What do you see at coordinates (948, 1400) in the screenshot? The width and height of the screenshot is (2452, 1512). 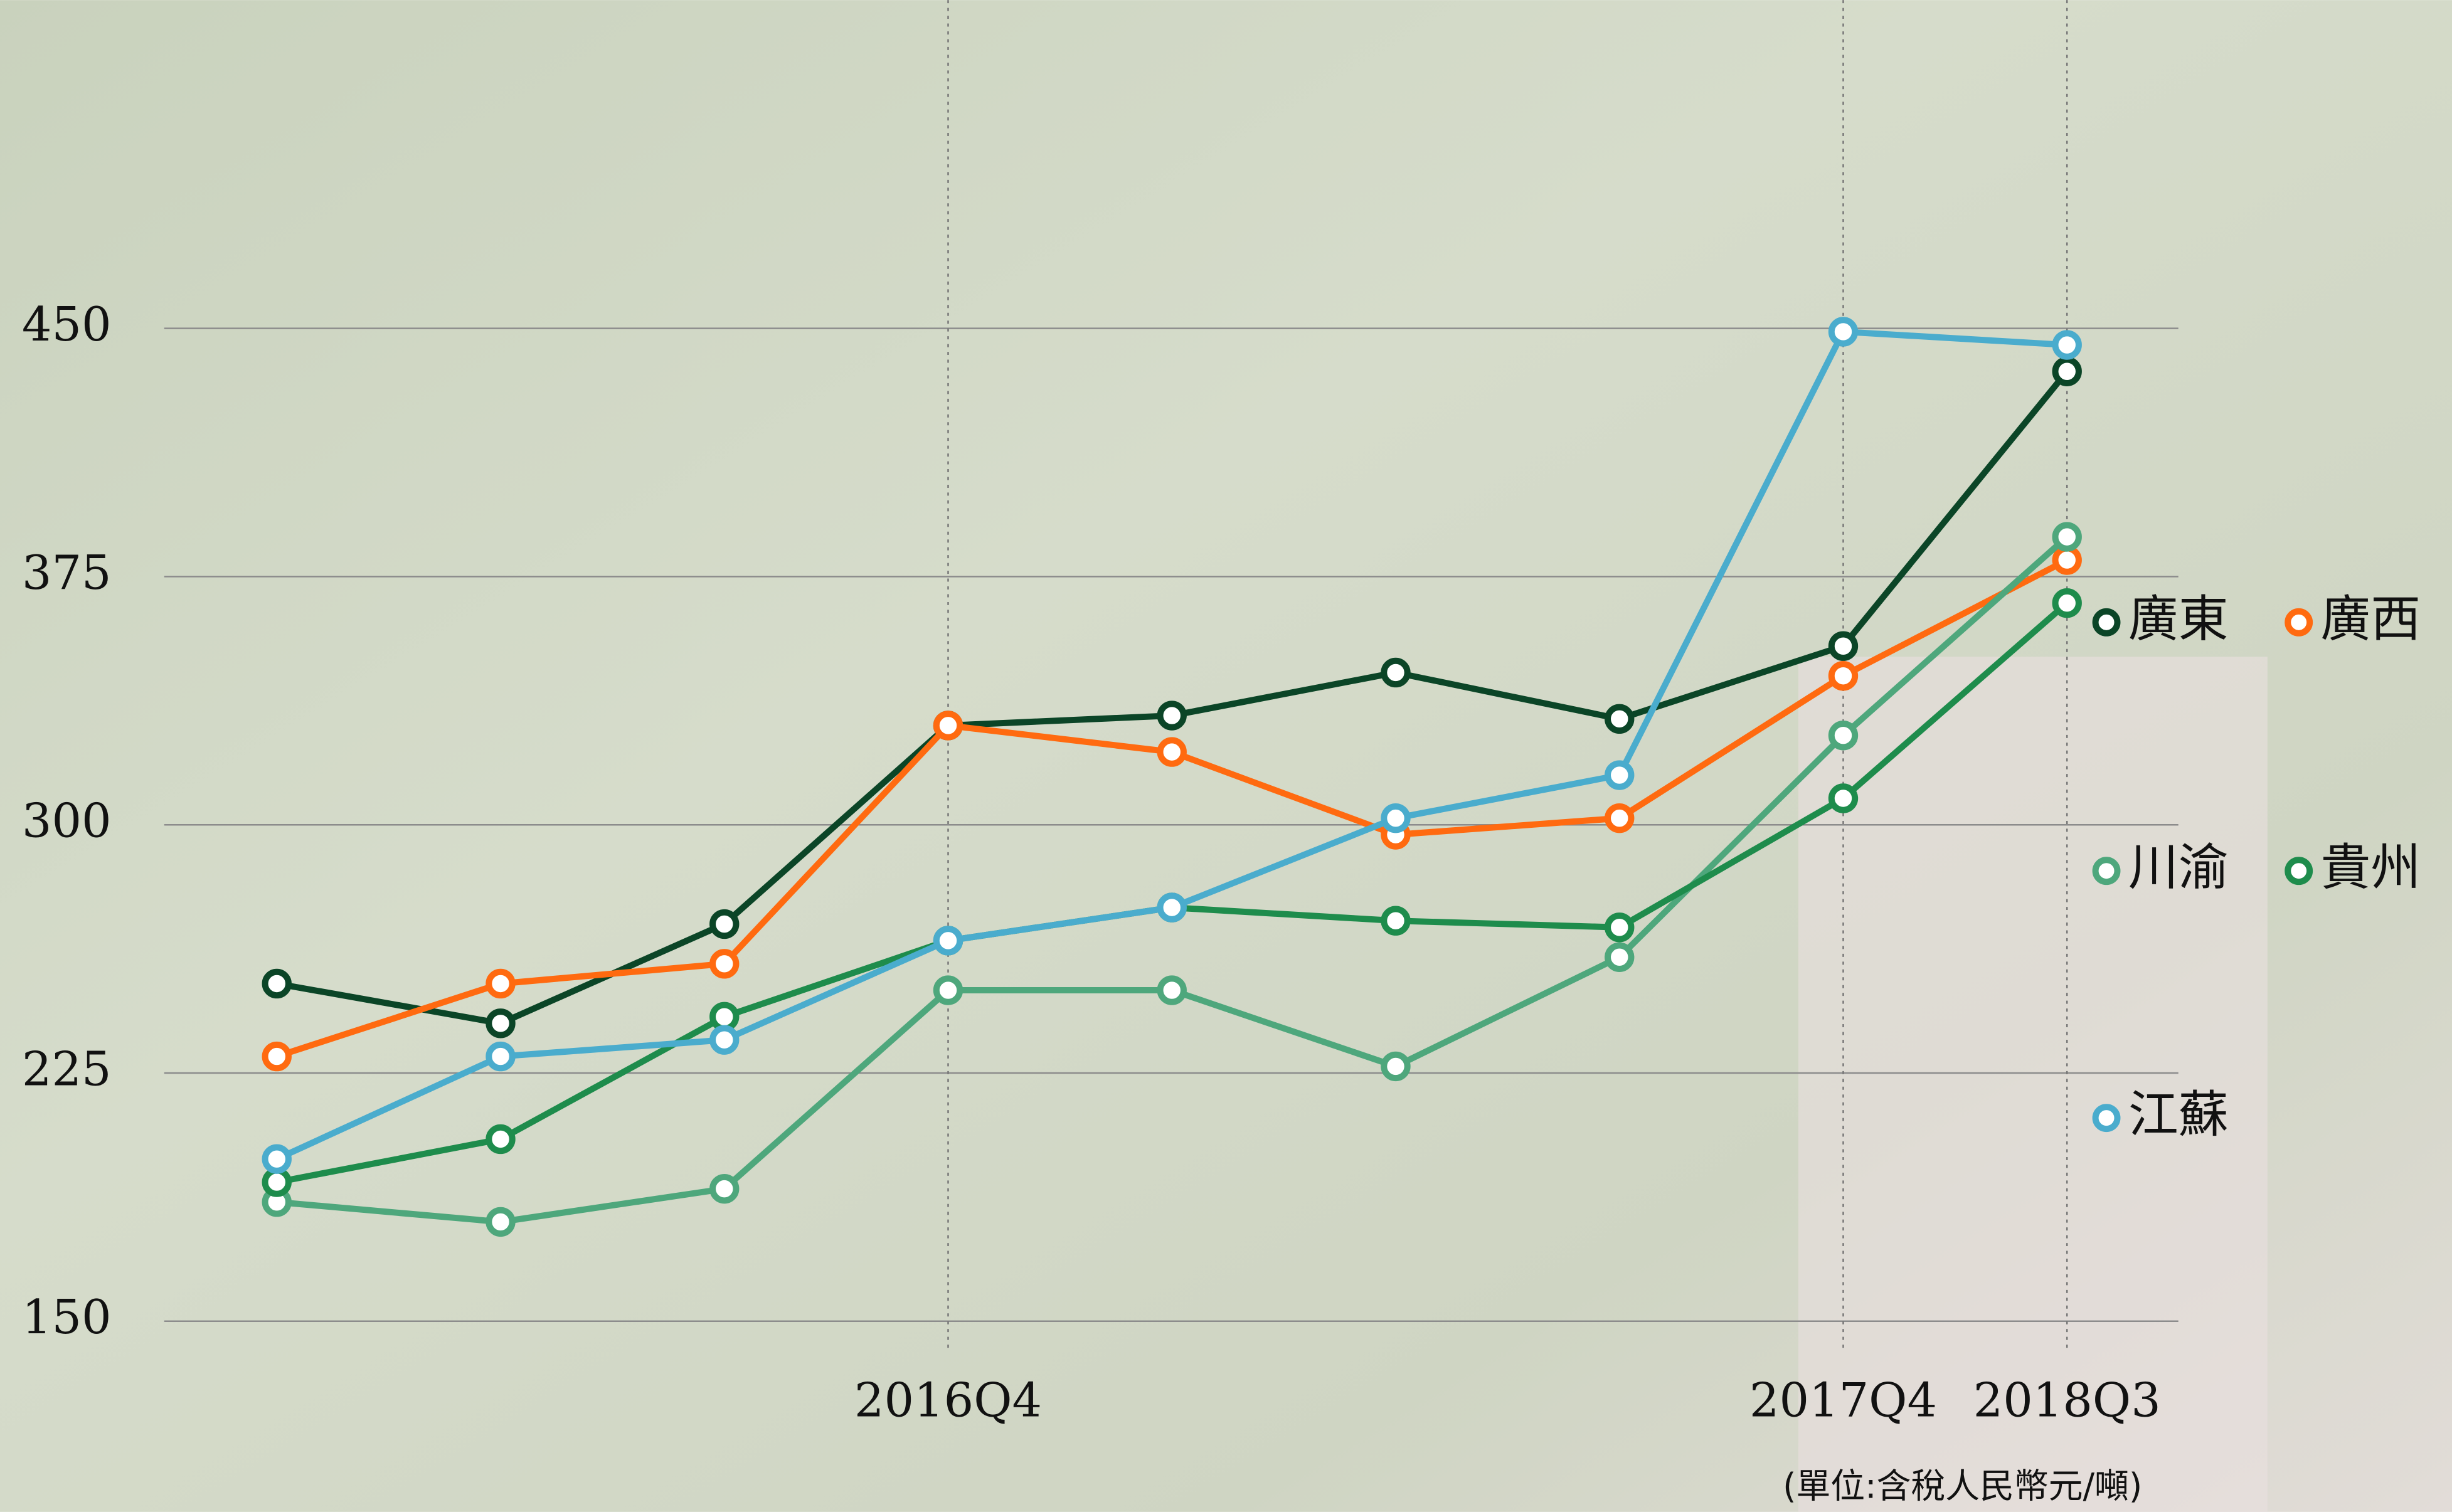 I see `x-tick-label: 2016Q4` at bounding box center [948, 1400].